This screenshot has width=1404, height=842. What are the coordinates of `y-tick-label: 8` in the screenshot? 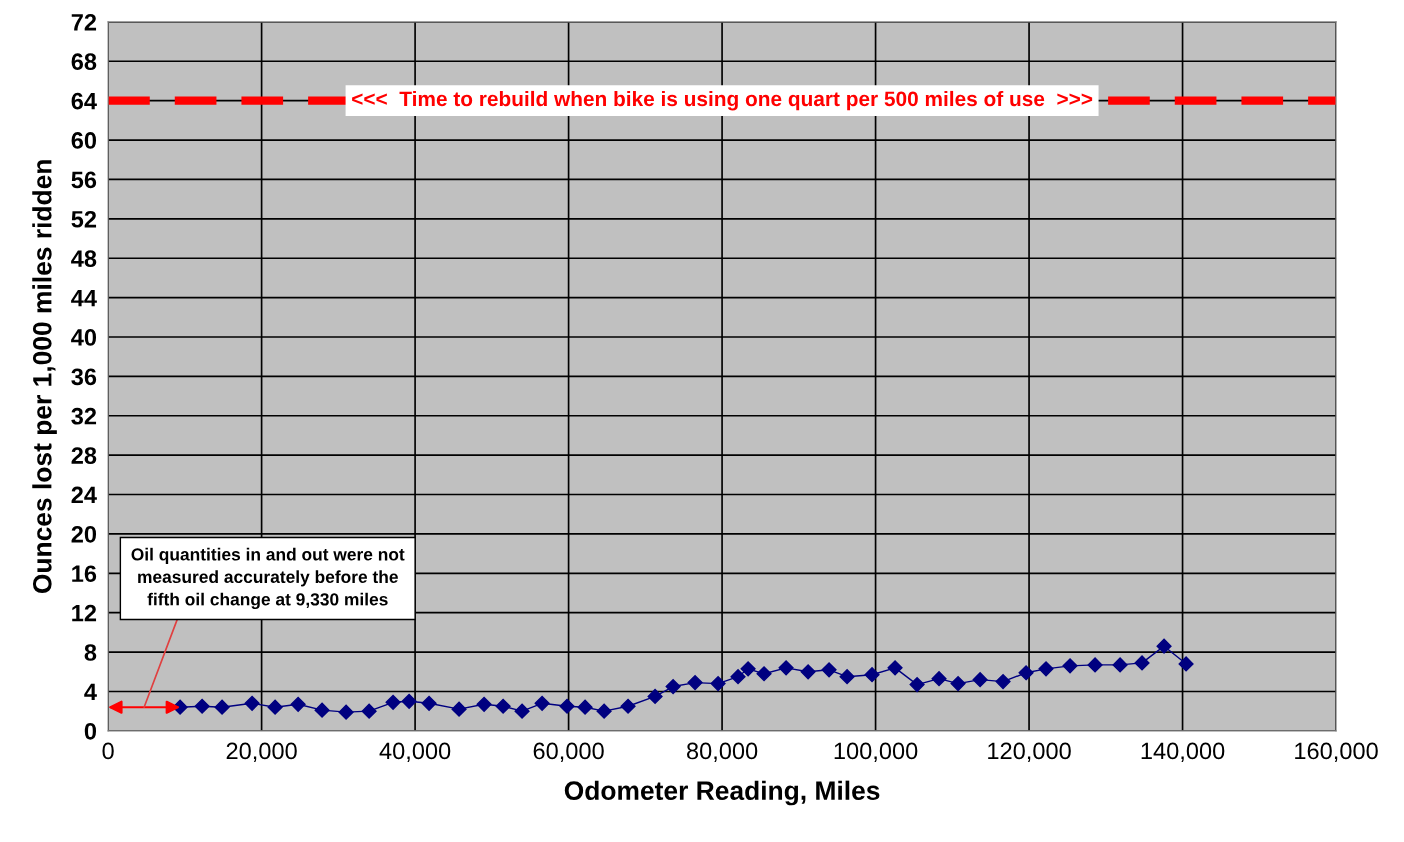 It's located at (90, 652).